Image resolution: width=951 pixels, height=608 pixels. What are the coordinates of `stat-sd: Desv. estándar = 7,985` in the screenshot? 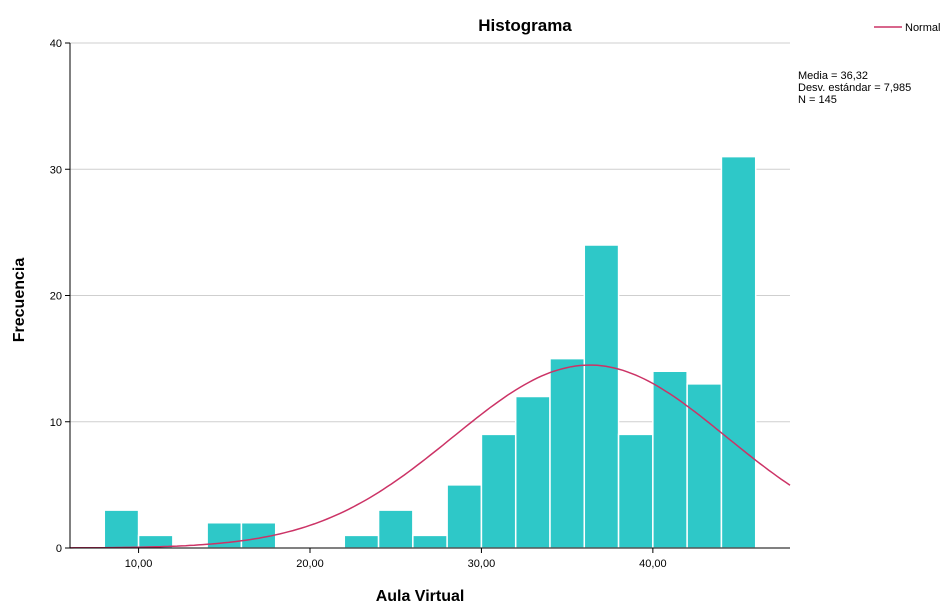 It's located at (854, 88).